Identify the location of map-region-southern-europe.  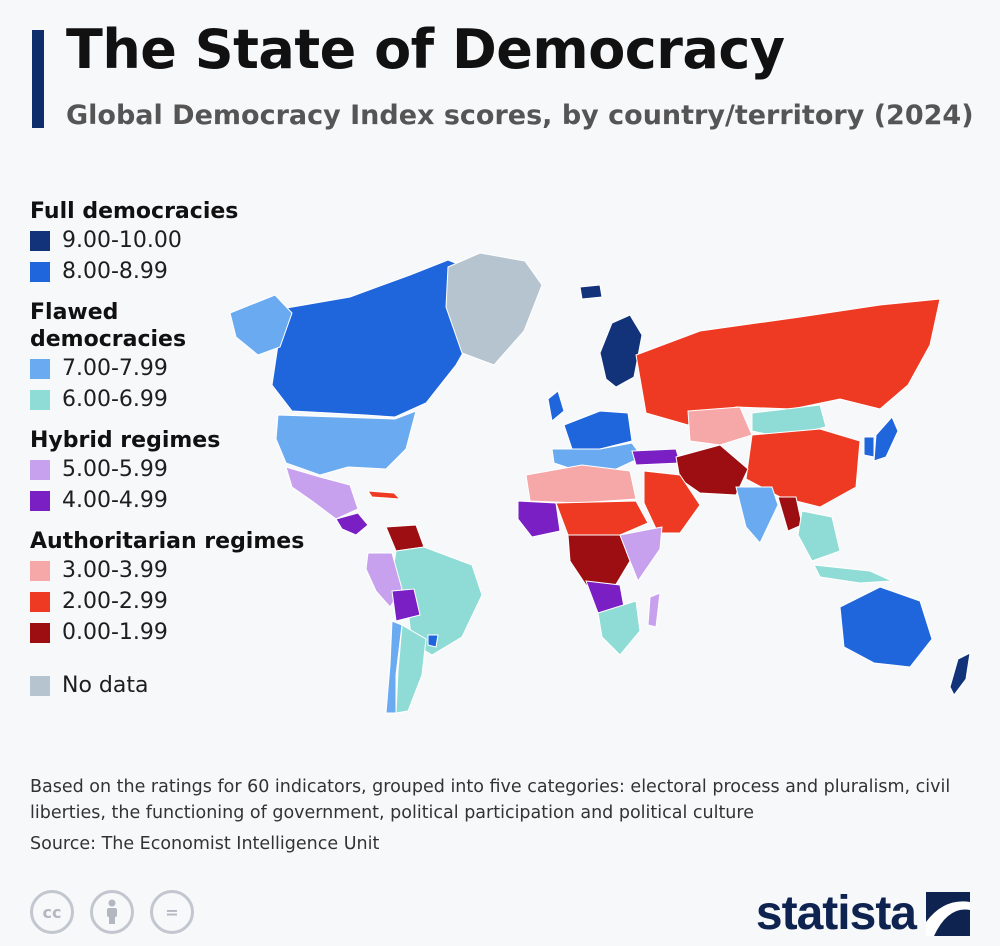
(597, 457).